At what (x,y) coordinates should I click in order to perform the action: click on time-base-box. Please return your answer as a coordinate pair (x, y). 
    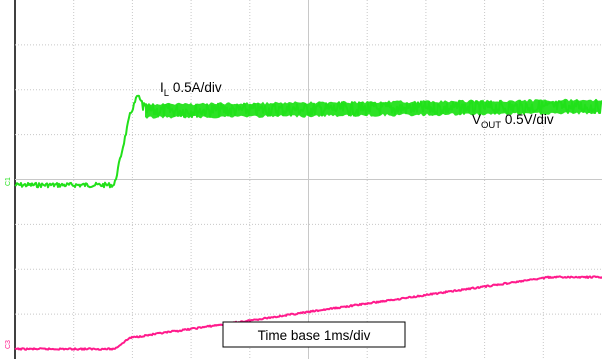
    Looking at the image, I should click on (314, 334).